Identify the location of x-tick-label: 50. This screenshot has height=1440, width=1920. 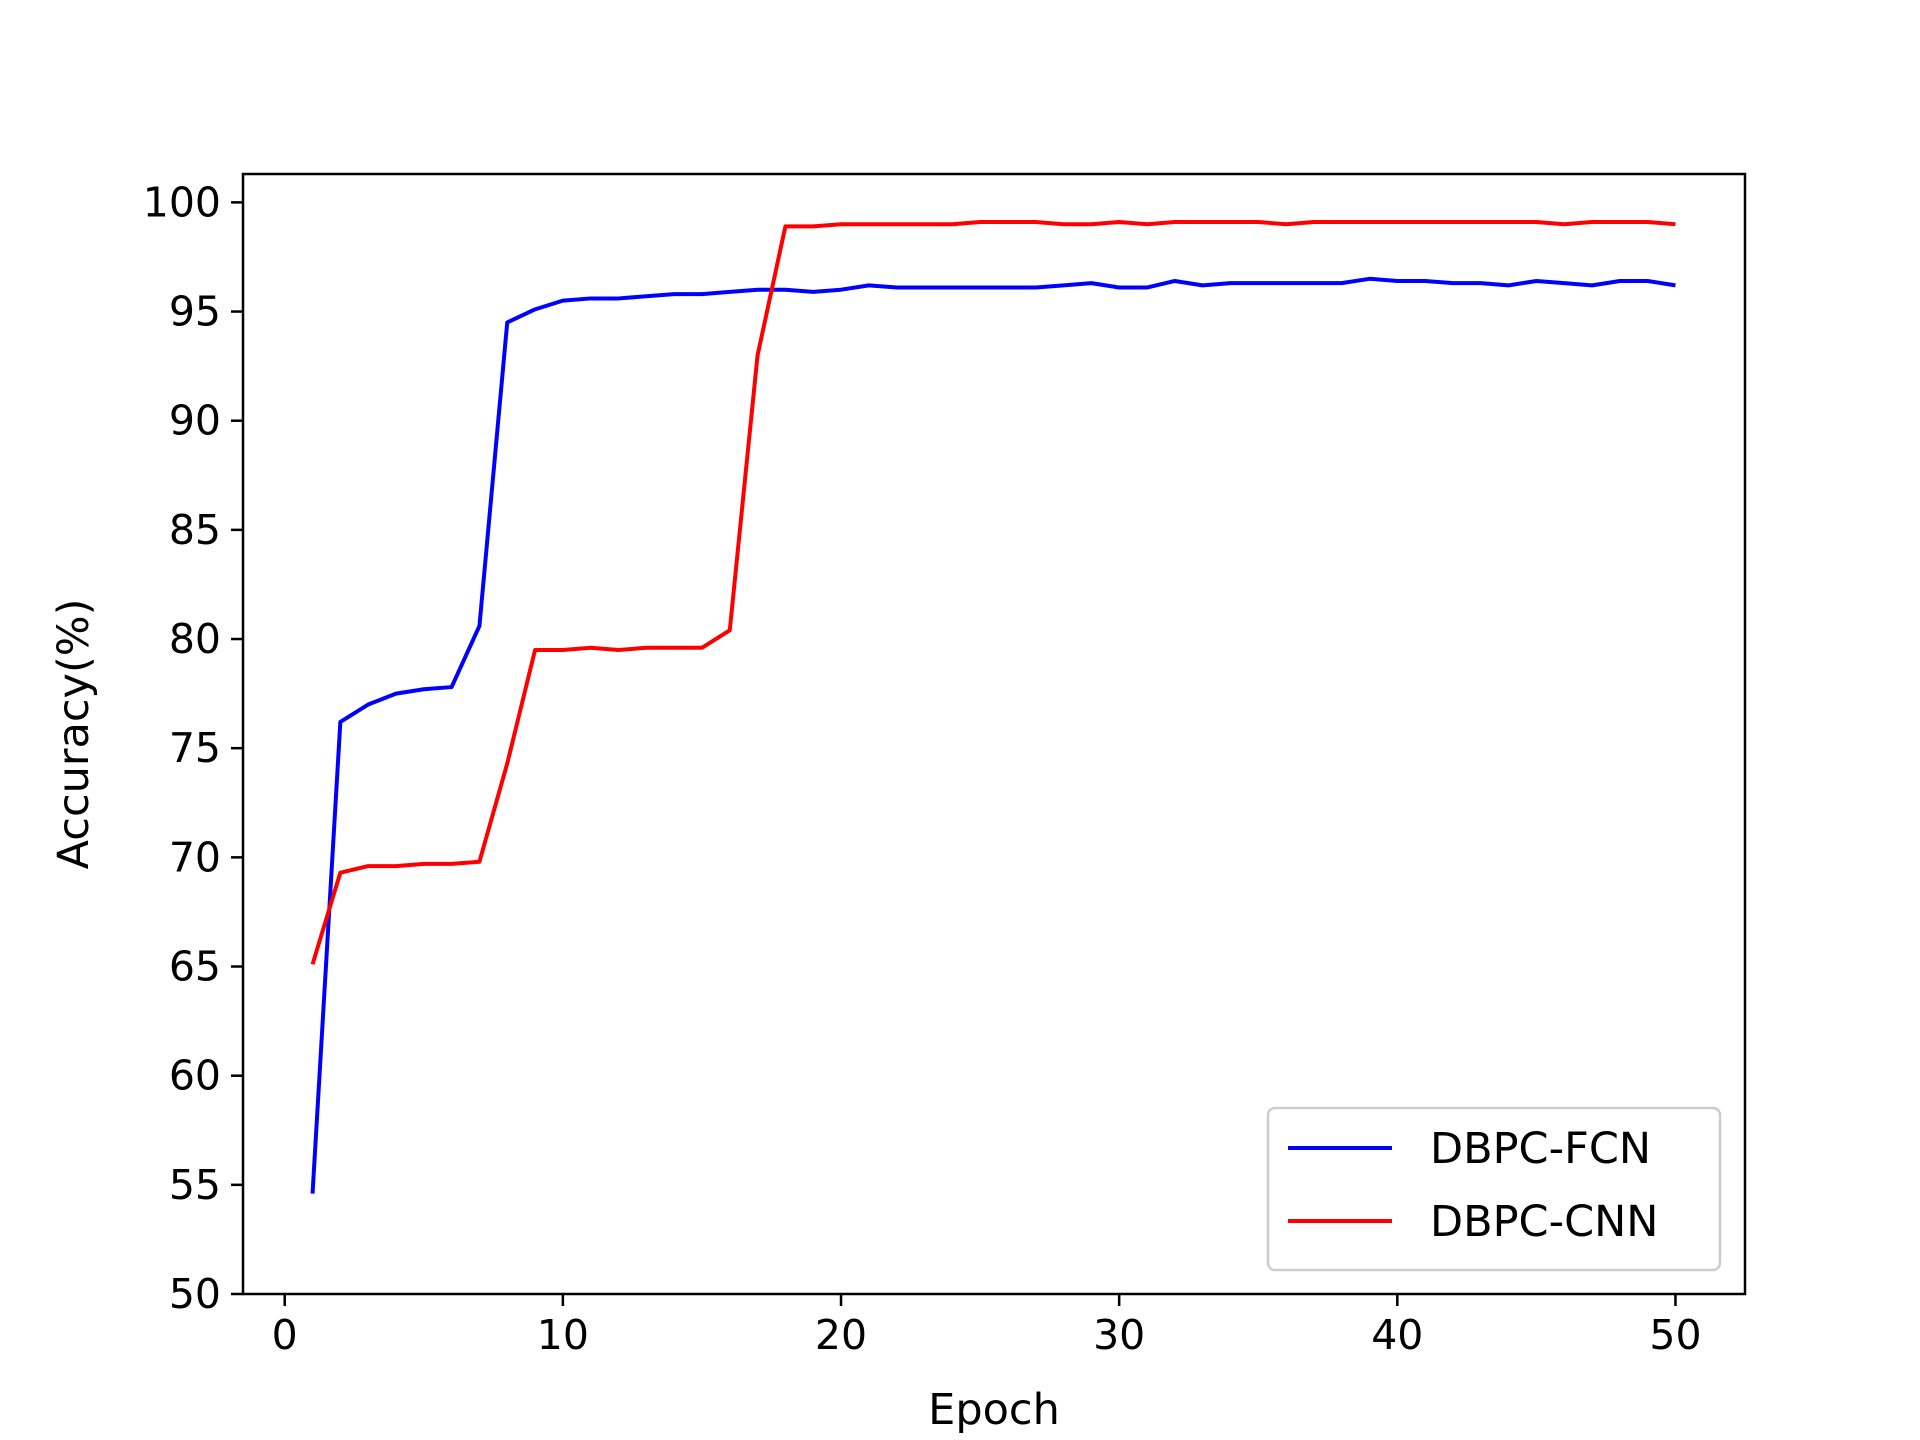
(1675, 1335).